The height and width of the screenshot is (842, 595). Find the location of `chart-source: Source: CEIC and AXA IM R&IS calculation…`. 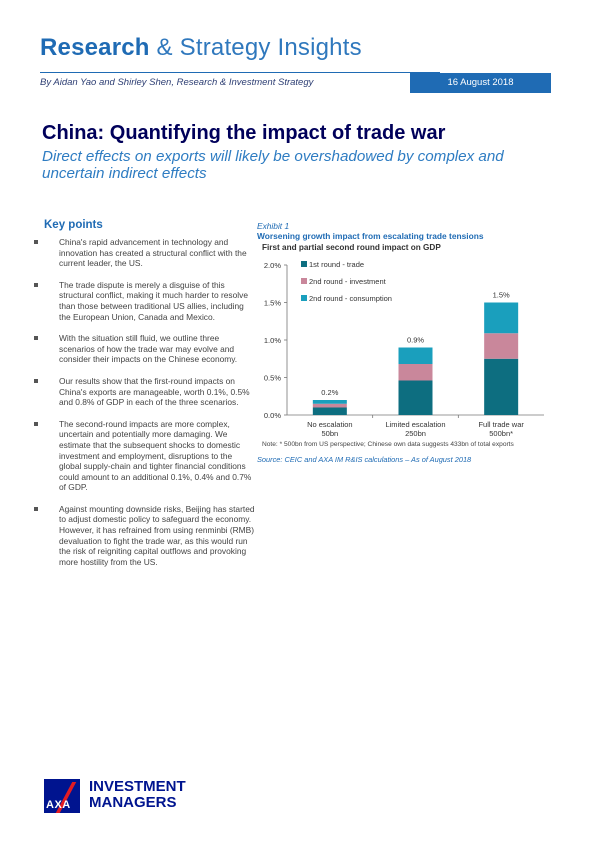

chart-source: Source: CEIC and AXA IM R&IS calculation… is located at coordinates (364, 459).